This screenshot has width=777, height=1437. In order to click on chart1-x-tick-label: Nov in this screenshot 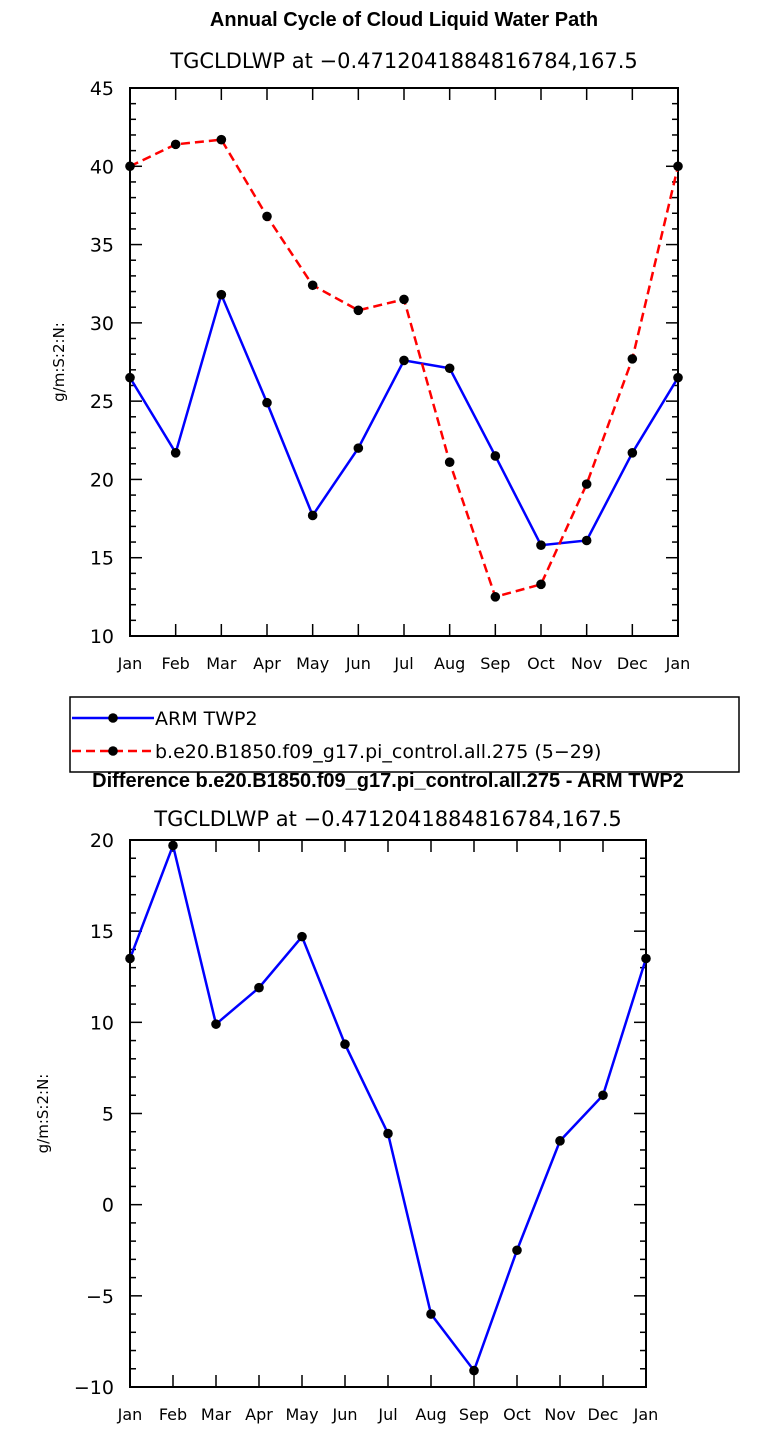, I will do `click(559, 1414)`.